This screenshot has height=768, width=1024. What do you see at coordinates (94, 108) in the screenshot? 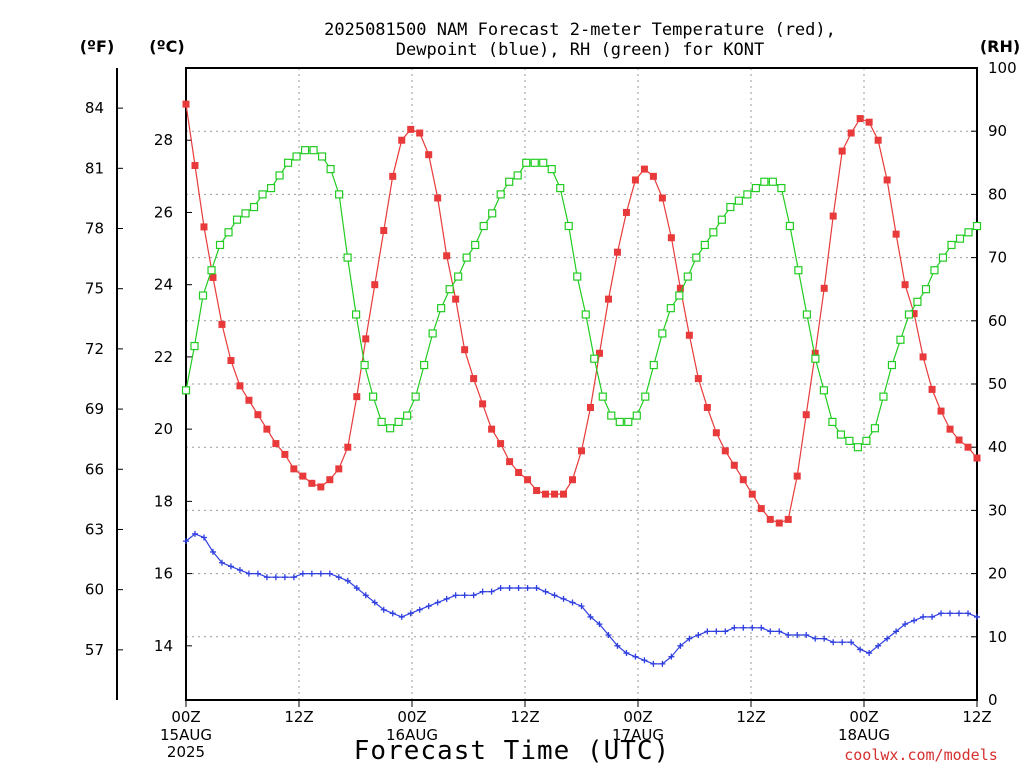
I see `fahrenheit-tick-label: 84` at bounding box center [94, 108].